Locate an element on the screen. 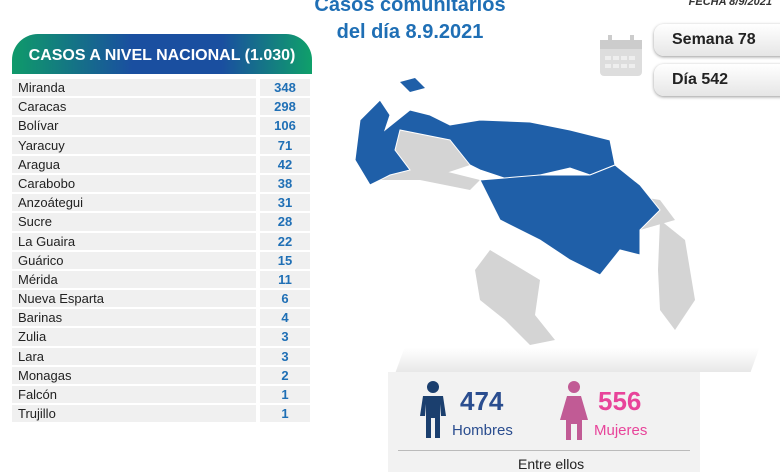 This screenshot has height=472, width=780. week-badge: Semana 78 is located at coordinates (717, 40).